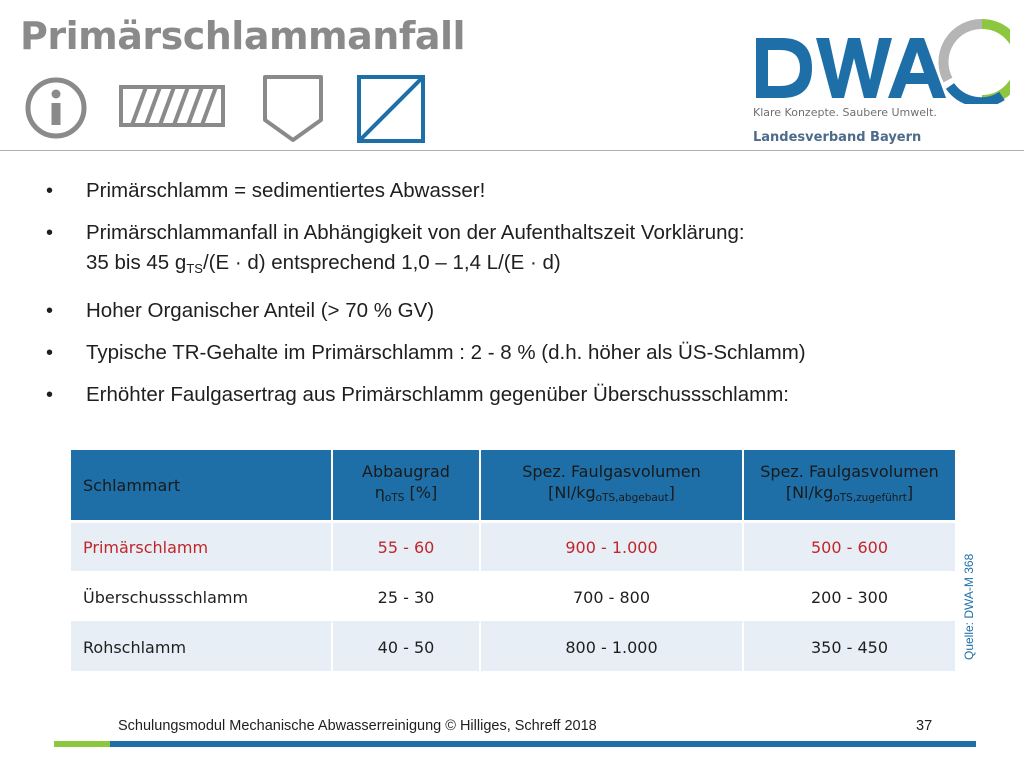 This screenshot has width=1024, height=768. Describe the element at coordinates (612, 598) in the screenshot. I see `cell-abgebaut: 700 - 800` at that location.